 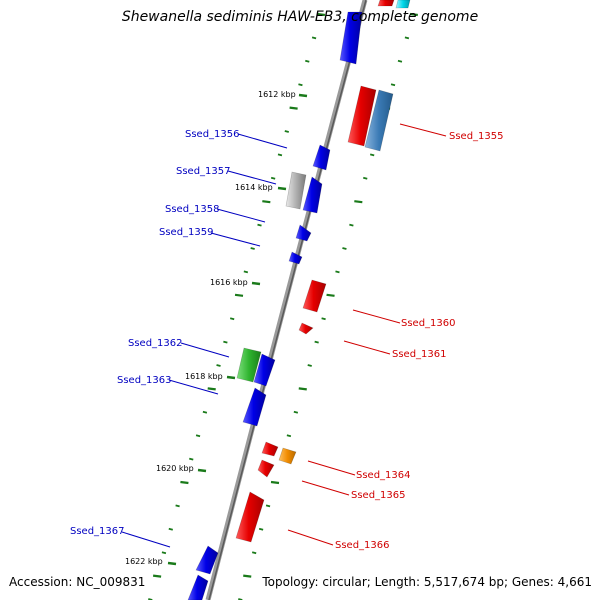 What do you see at coordinates (97, 531) in the screenshot?
I see `gene-label-ssed-1367: Ssed_1367` at bounding box center [97, 531].